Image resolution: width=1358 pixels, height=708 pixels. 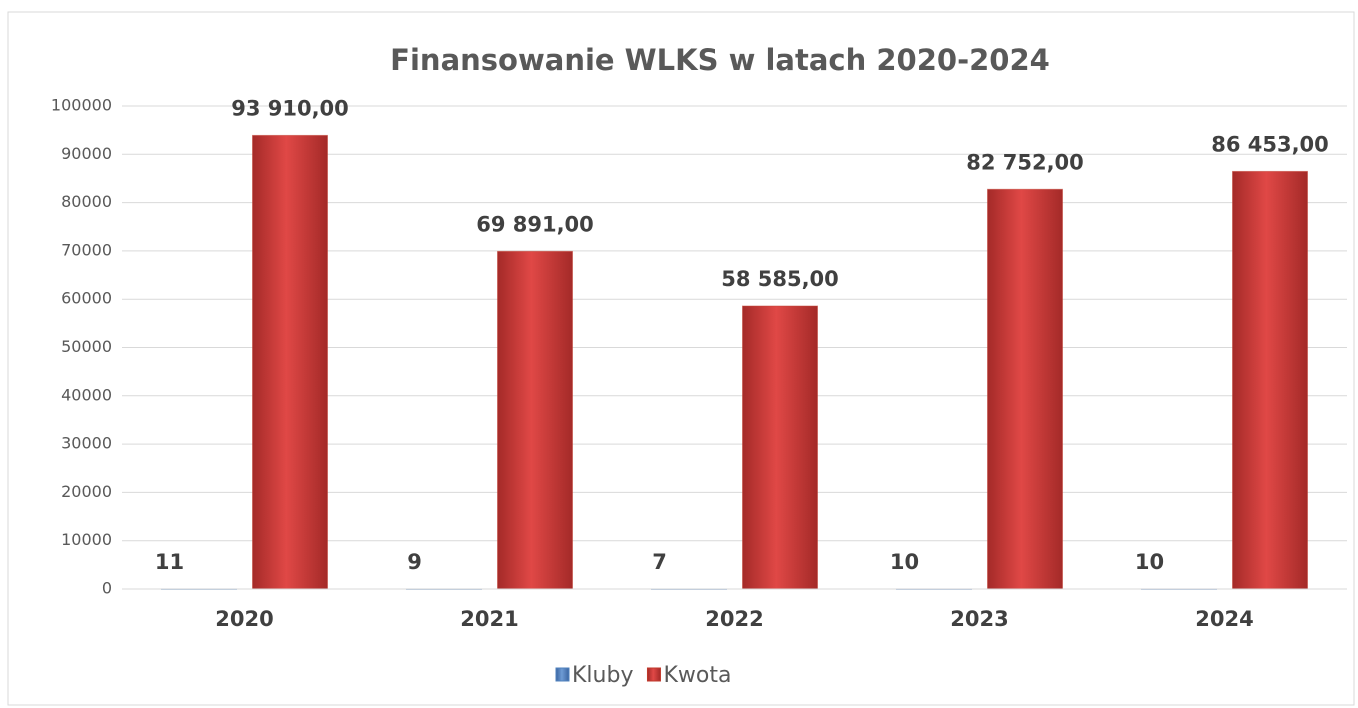 I want to click on value-label: 58 585,00, so click(x=780, y=279).